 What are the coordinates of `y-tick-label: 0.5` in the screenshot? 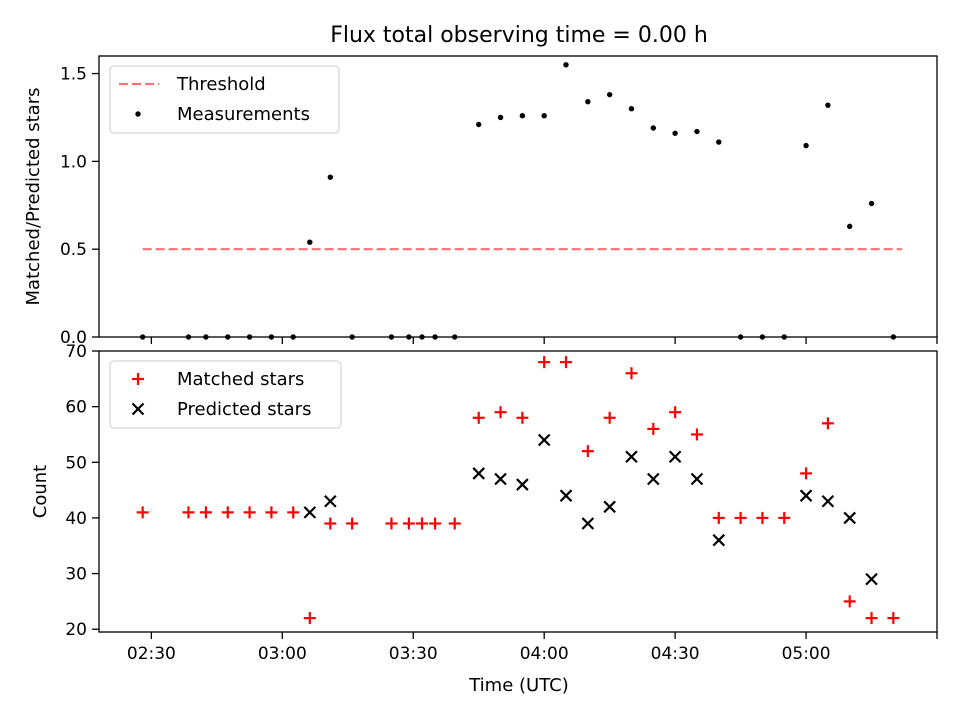 It's located at (73, 250).